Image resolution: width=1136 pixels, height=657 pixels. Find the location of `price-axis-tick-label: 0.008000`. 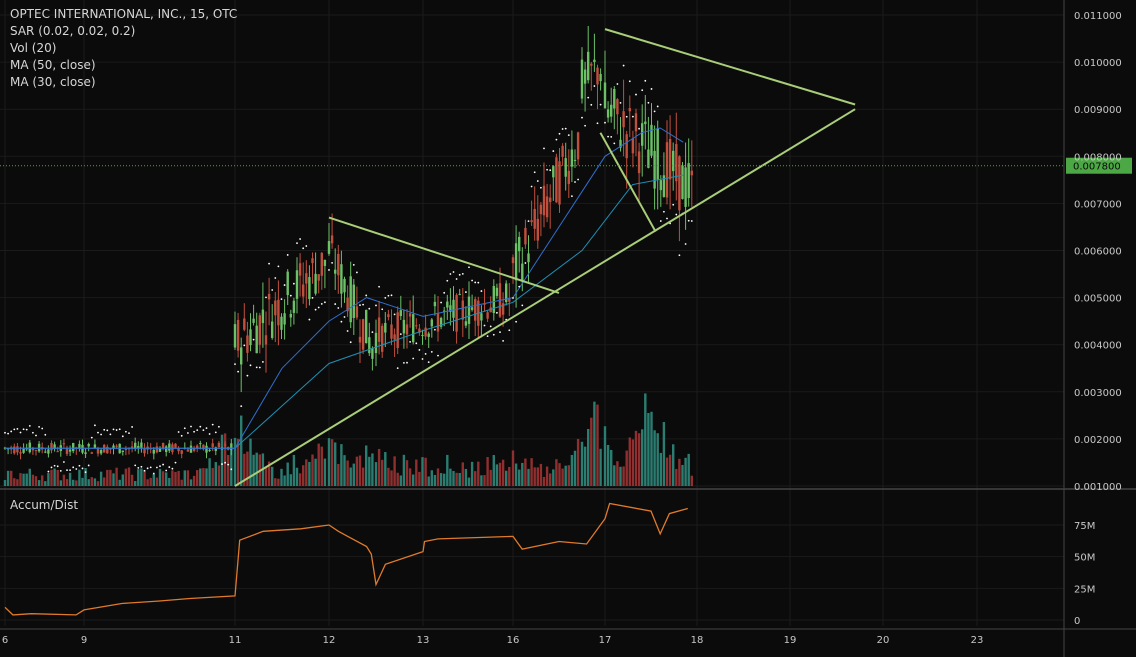

price-axis-tick-label: 0.008000 is located at coordinates (1098, 157).